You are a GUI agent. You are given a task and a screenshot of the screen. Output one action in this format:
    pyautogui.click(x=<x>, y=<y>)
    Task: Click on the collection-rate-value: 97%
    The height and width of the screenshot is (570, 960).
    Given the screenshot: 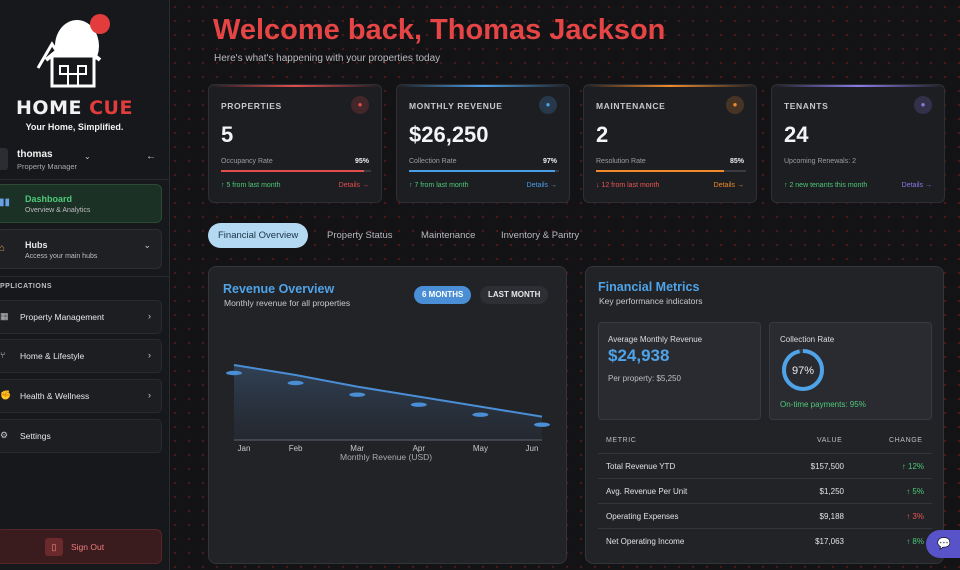 What is the action you would take?
    pyautogui.click(x=803, y=371)
    